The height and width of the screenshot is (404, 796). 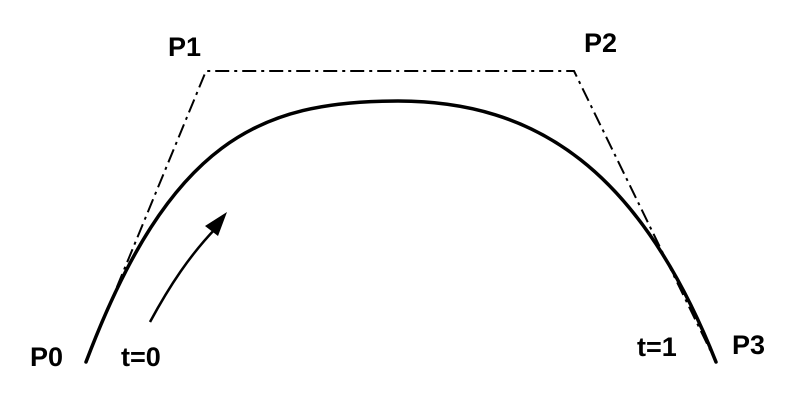 What do you see at coordinates (748, 345) in the screenshot?
I see `label-p3: P3` at bounding box center [748, 345].